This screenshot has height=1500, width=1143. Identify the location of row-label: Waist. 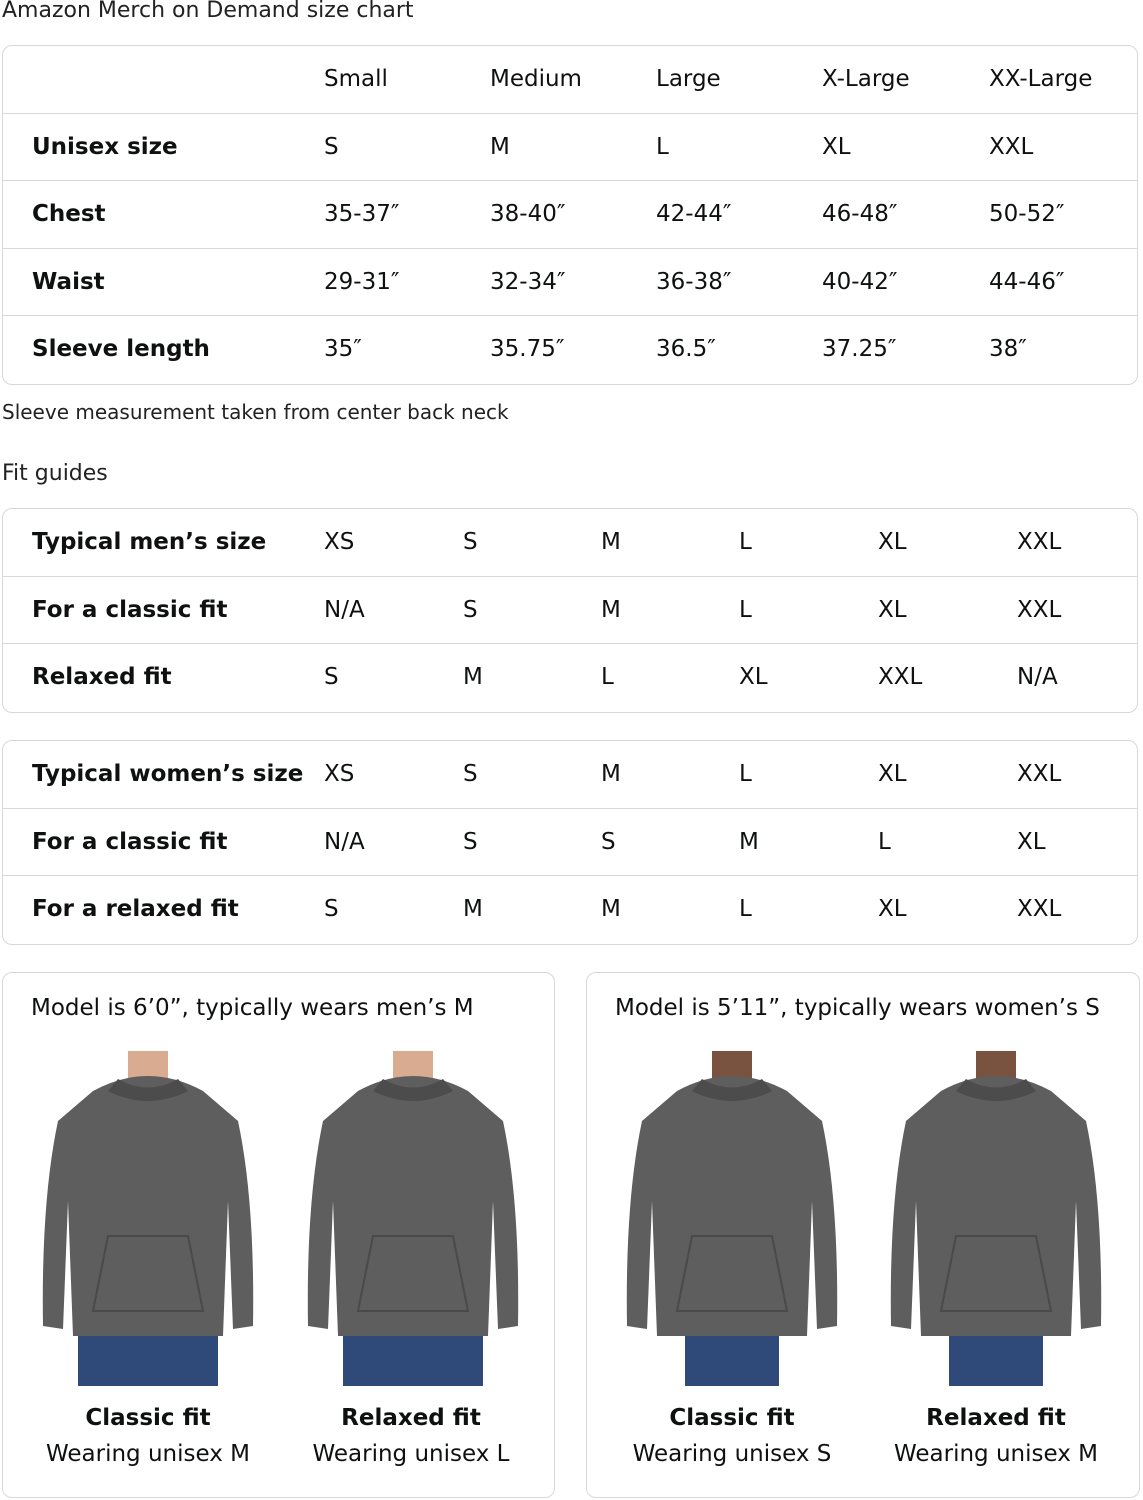
(68, 281).